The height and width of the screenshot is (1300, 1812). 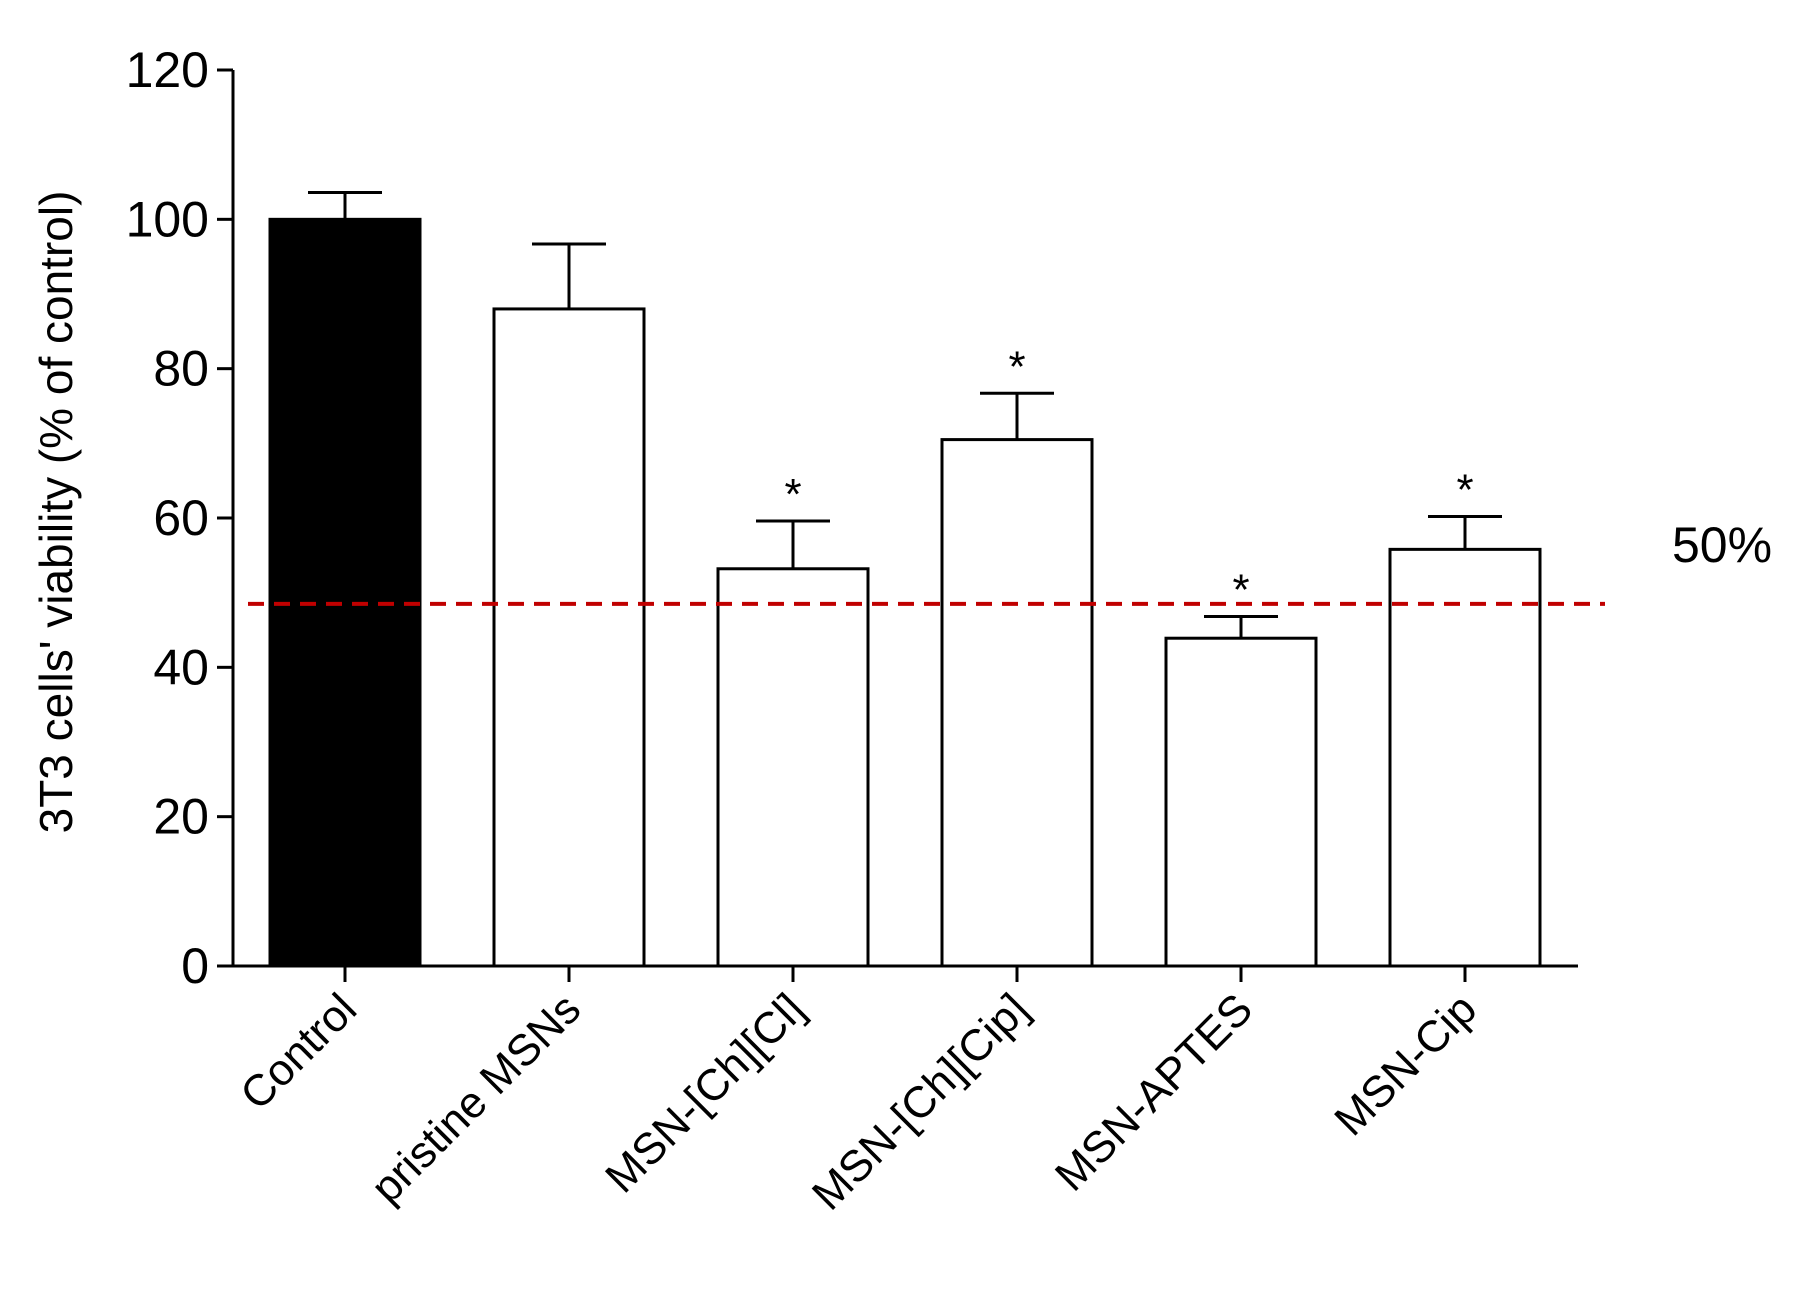 I want to click on x-tick-label: MSN-[Ch][Cl], so click(x=705, y=1093).